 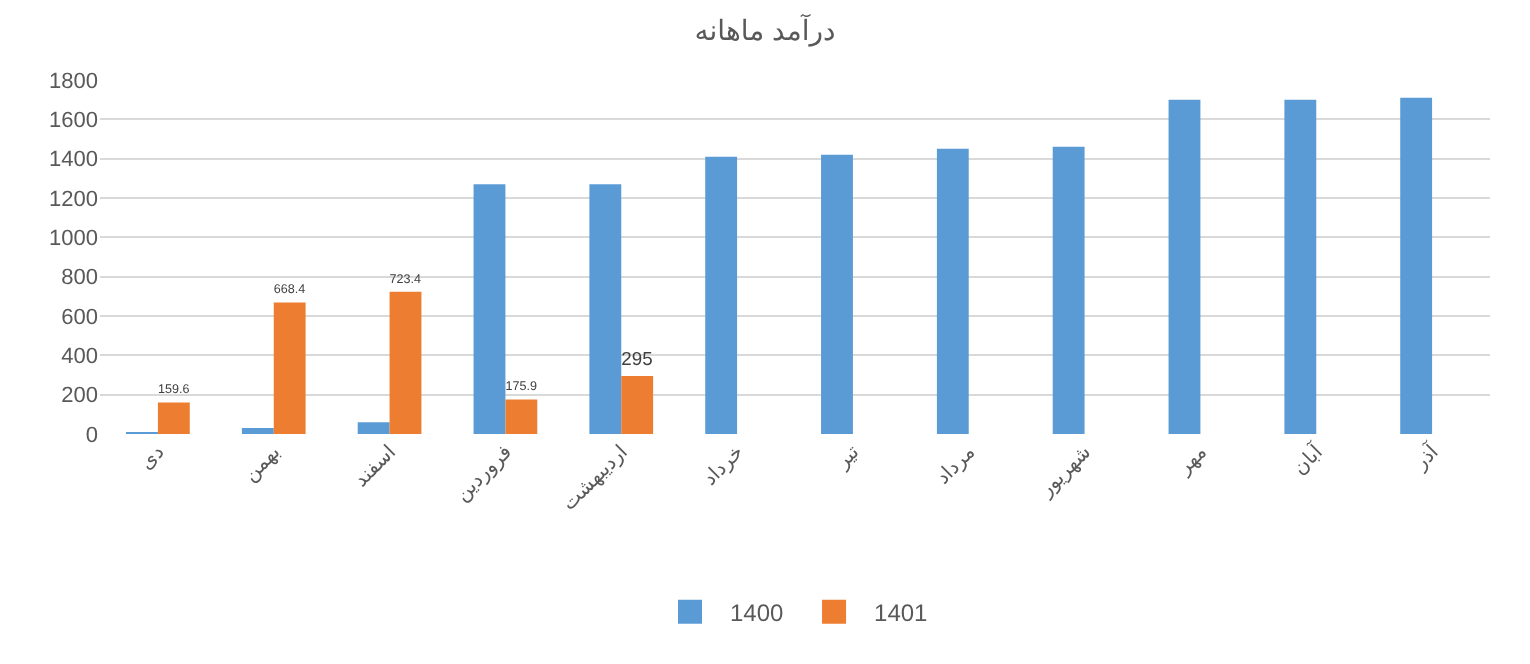 What do you see at coordinates (765, 29) in the screenshot?
I see `chart-title: درآمد ماهانه` at bounding box center [765, 29].